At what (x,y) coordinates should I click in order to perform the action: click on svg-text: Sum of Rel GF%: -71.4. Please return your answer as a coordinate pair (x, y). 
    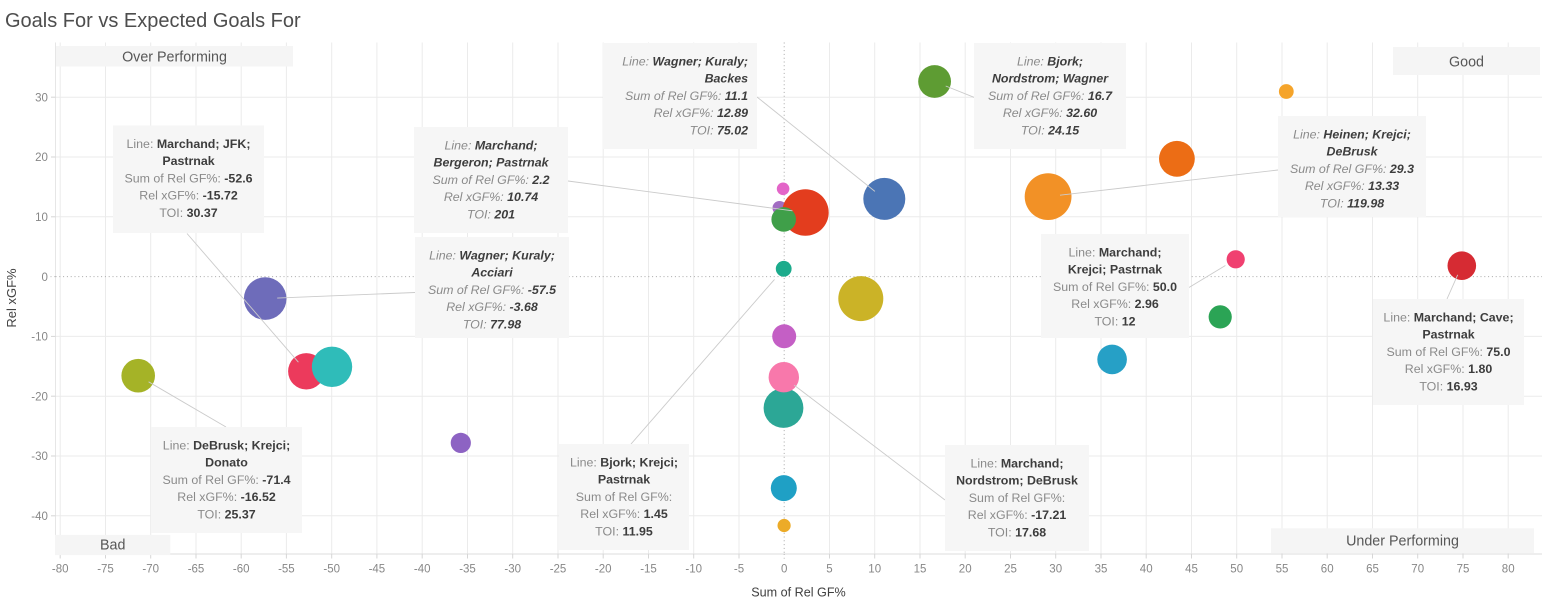
    Looking at the image, I should click on (226, 480).